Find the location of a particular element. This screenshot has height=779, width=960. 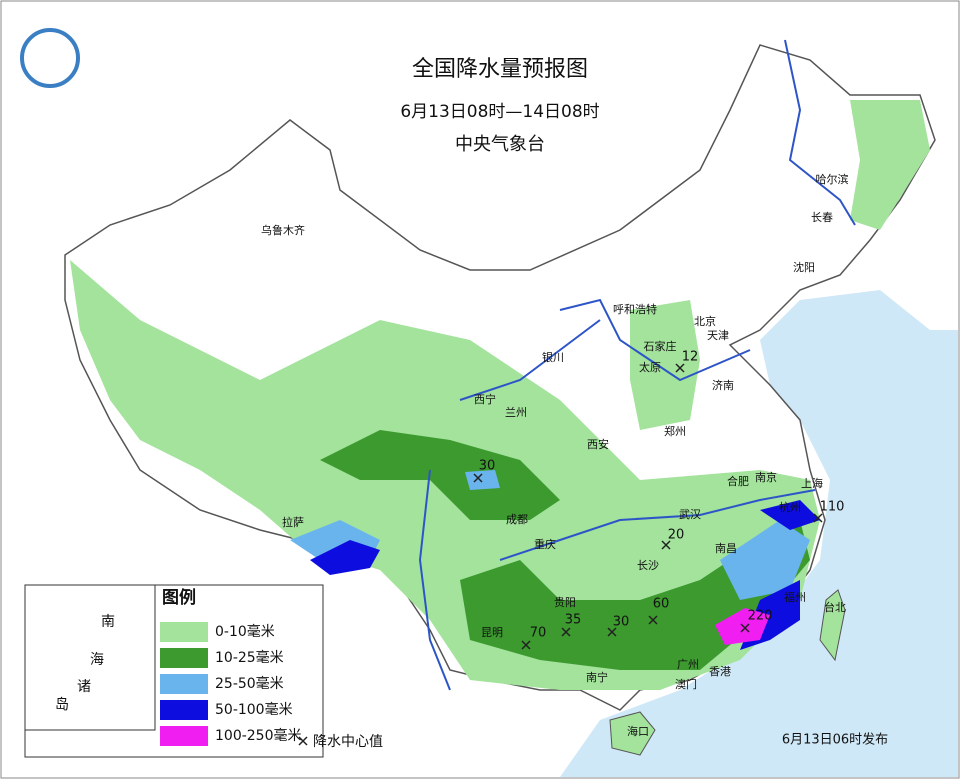

city-label: 北京 is located at coordinates (705, 321).